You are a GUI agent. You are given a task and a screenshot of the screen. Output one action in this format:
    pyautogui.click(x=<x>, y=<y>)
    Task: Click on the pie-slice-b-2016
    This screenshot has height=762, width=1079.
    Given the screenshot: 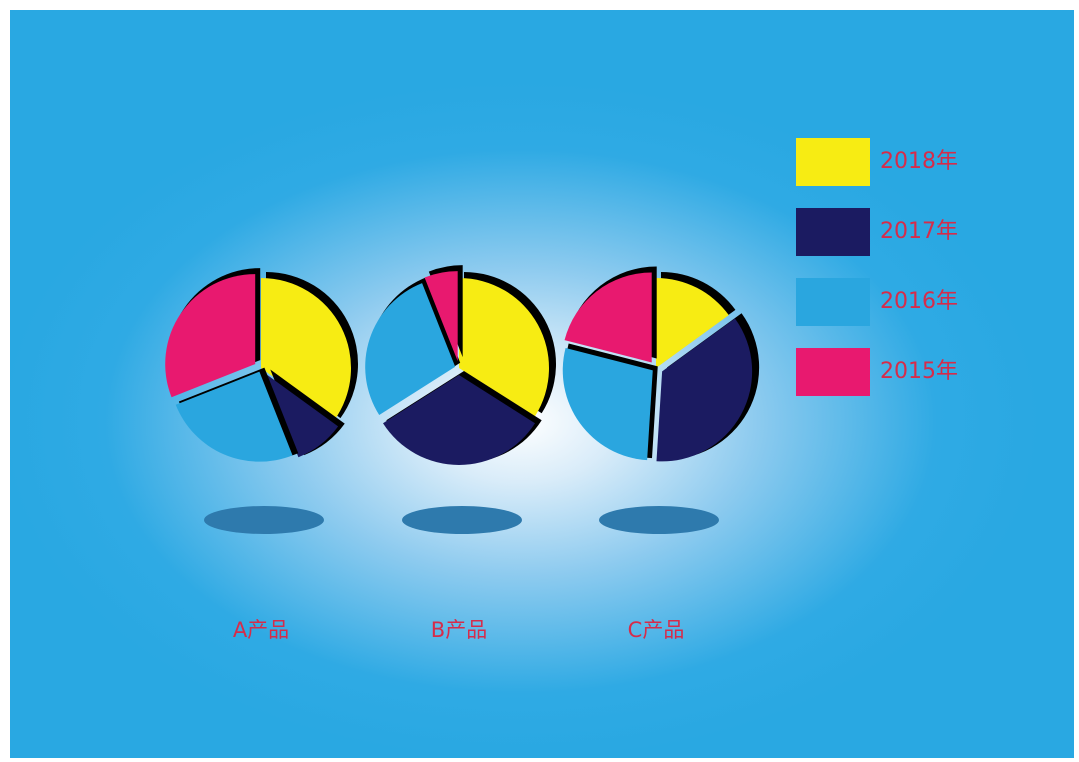 What is the action you would take?
    pyautogui.click(x=413, y=346)
    